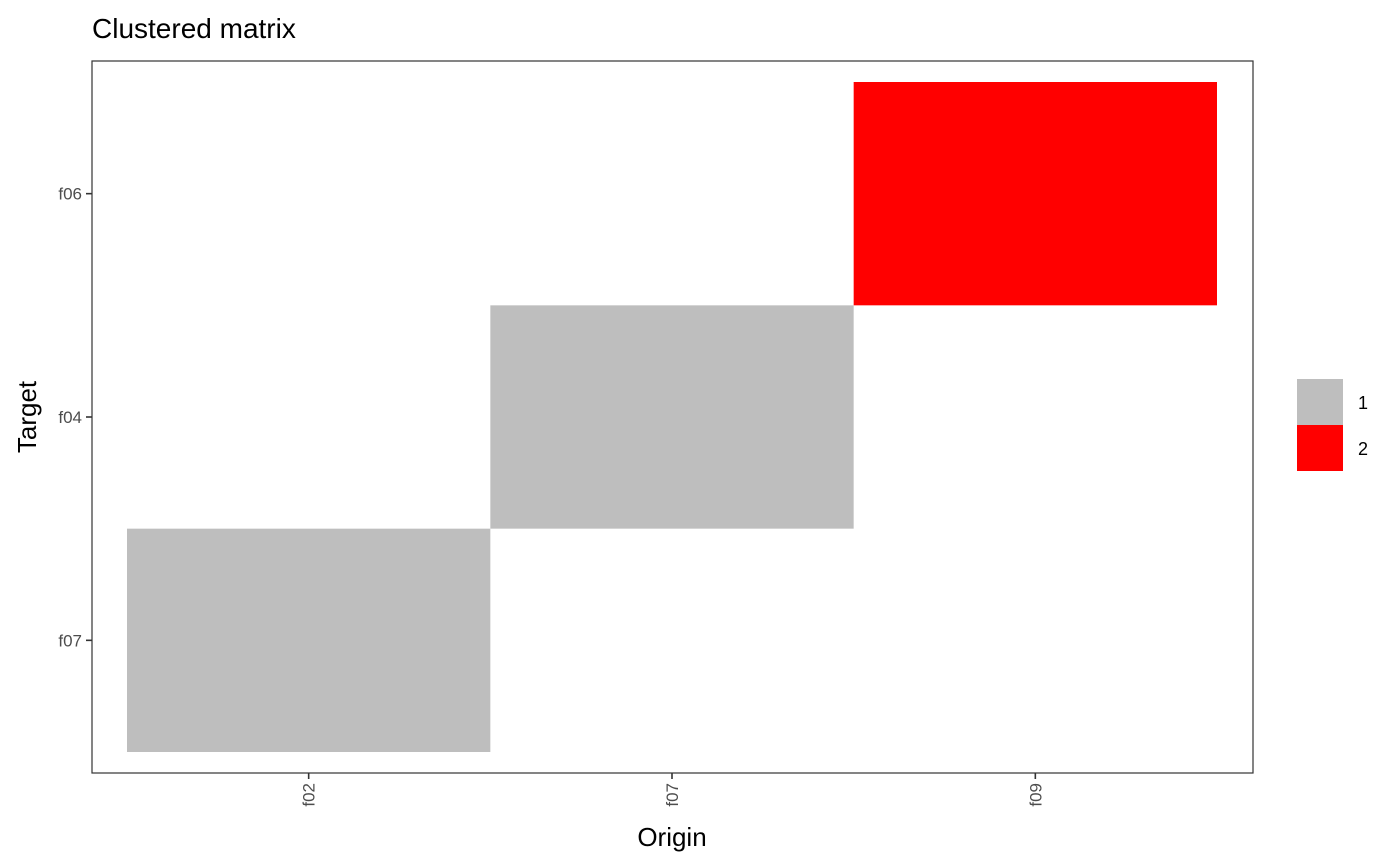 The width and height of the screenshot is (1400, 866). What do you see at coordinates (309, 640) in the screenshot?
I see `heatmap-cell-f02-f07` at bounding box center [309, 640].